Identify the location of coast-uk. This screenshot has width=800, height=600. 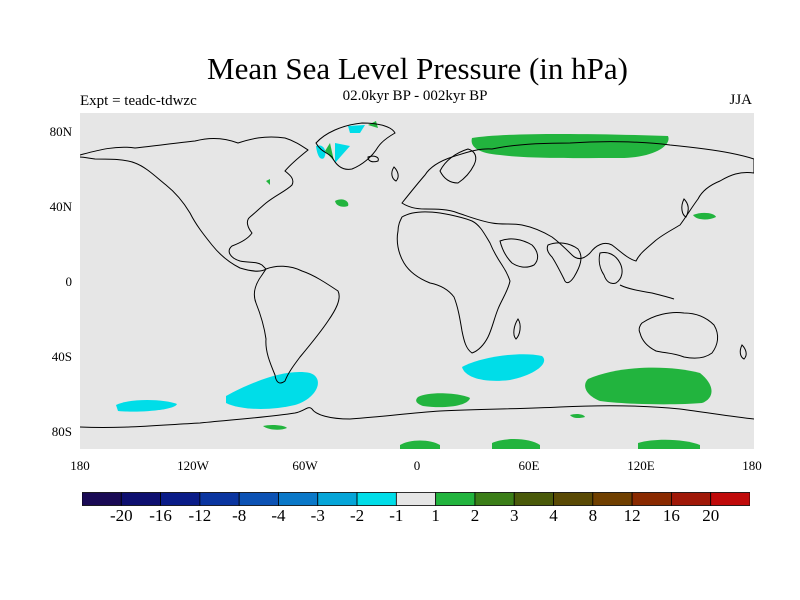
(395, 174).